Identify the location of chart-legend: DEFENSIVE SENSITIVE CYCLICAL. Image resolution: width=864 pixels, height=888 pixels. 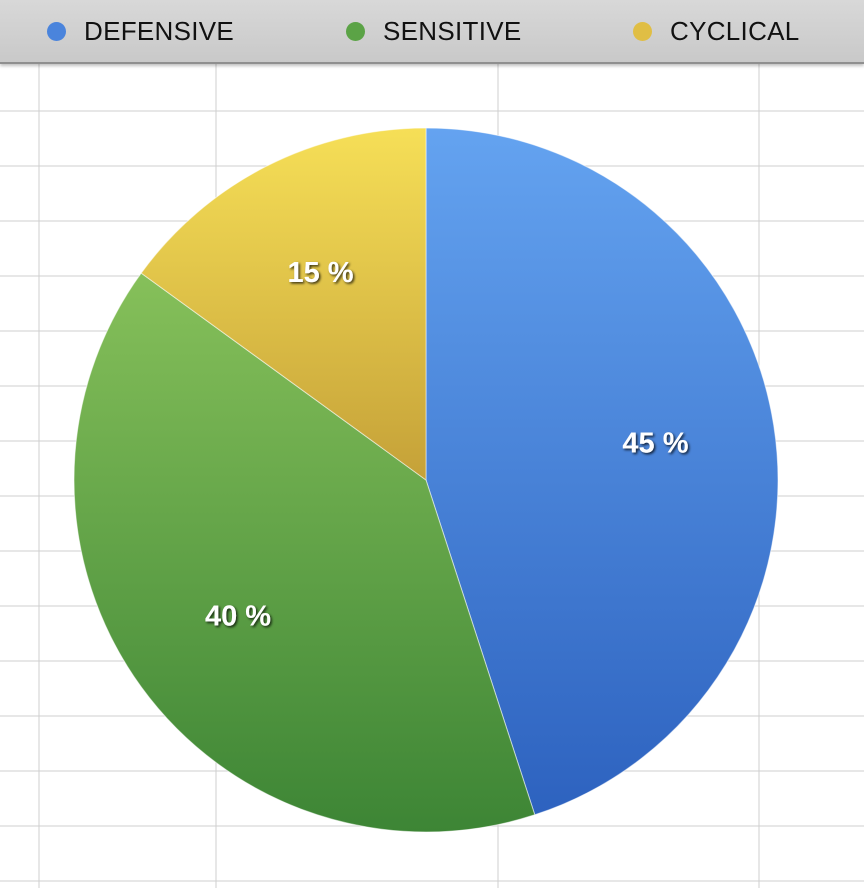
(432, 32).